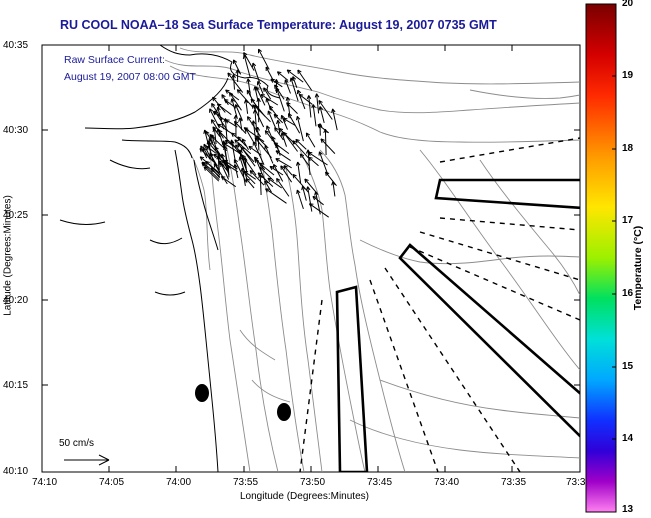  Describe the element at coordinates (380, 482) in the screenshot. I see `x-tick-label: 73:45` at that location.